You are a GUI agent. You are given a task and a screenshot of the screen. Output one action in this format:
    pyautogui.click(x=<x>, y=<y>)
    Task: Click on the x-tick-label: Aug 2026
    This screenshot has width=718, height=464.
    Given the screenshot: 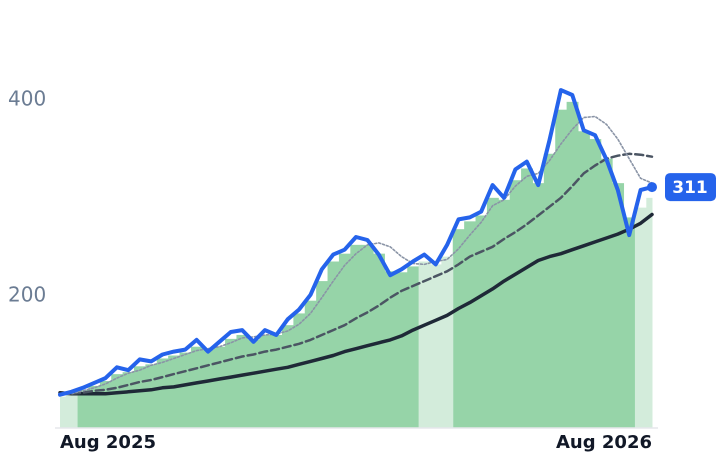 What is the action you would take?
    pyautogui.click(x=604, y=442)
    